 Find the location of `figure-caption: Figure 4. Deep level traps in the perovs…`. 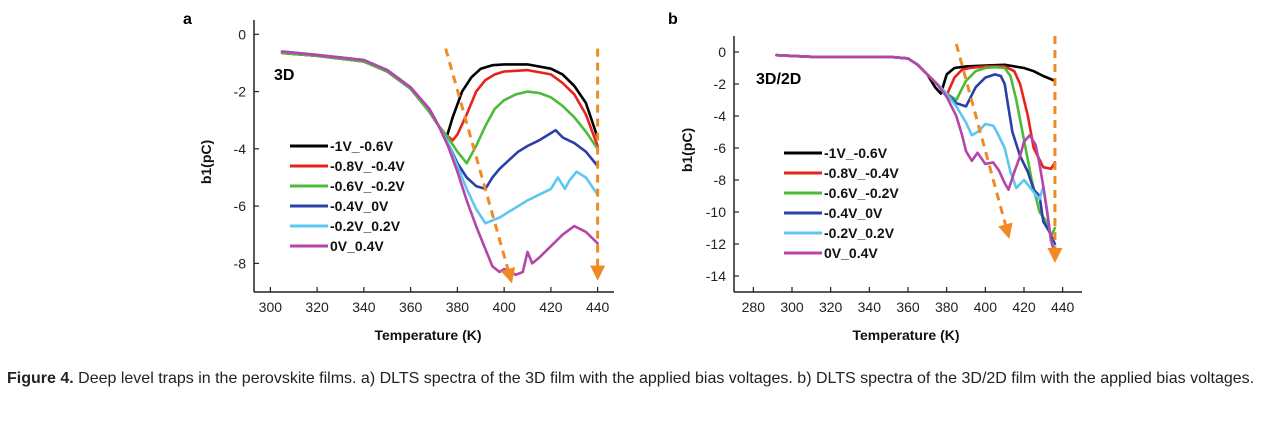

figure-caption: Figure 4. Deep level traps in the perovs… is located at coordinates (641, 379).